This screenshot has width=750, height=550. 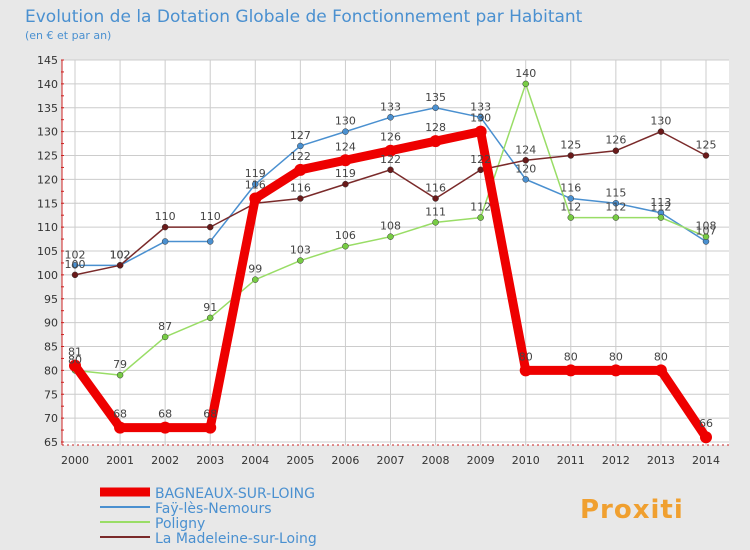 I want to click on data-label: 120, so click(x=525, y=168).